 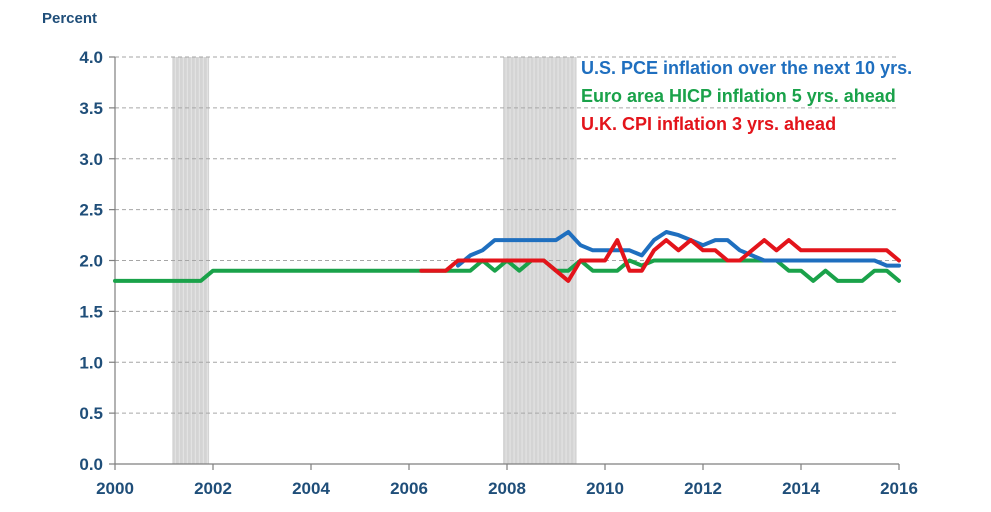 I want to click on y-tick-label: 2.0, so click(x=91, y=261).